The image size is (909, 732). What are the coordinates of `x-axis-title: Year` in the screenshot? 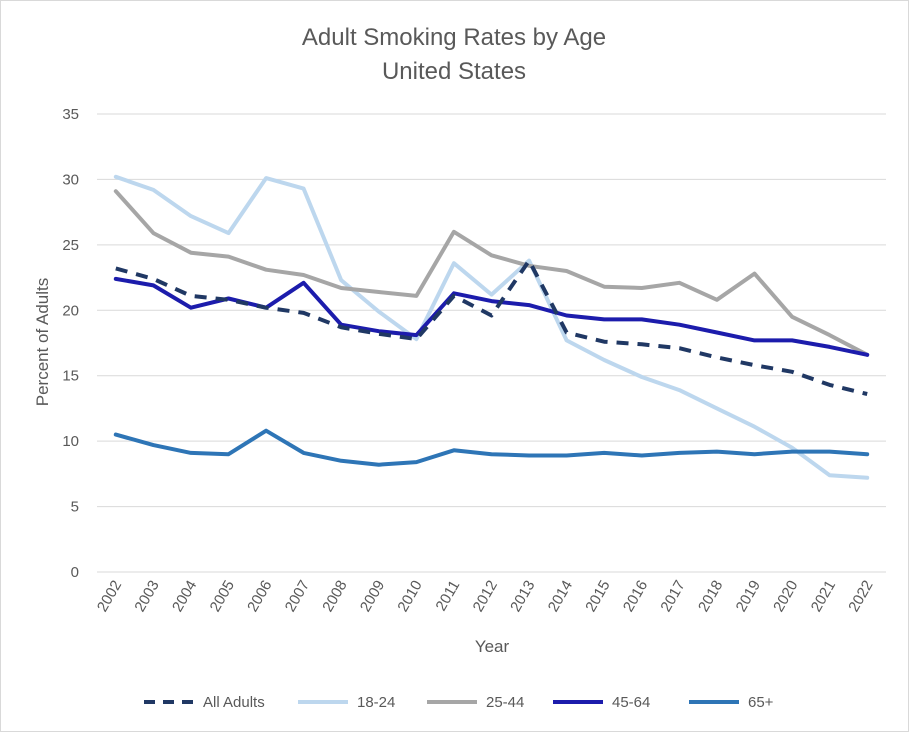 It's located at (492, 646).